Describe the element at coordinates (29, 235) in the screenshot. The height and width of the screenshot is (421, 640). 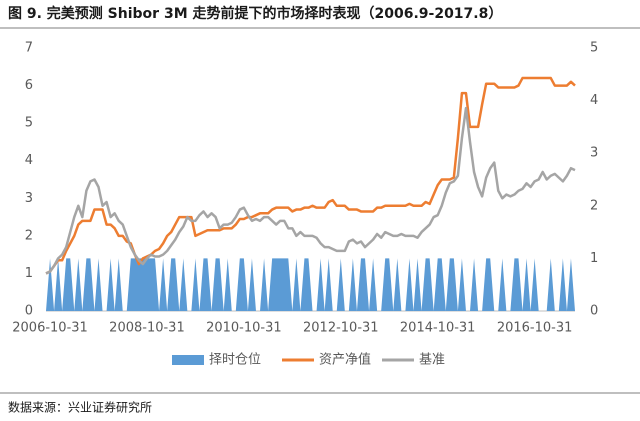
I see `y-tick-label: 2` at that location.